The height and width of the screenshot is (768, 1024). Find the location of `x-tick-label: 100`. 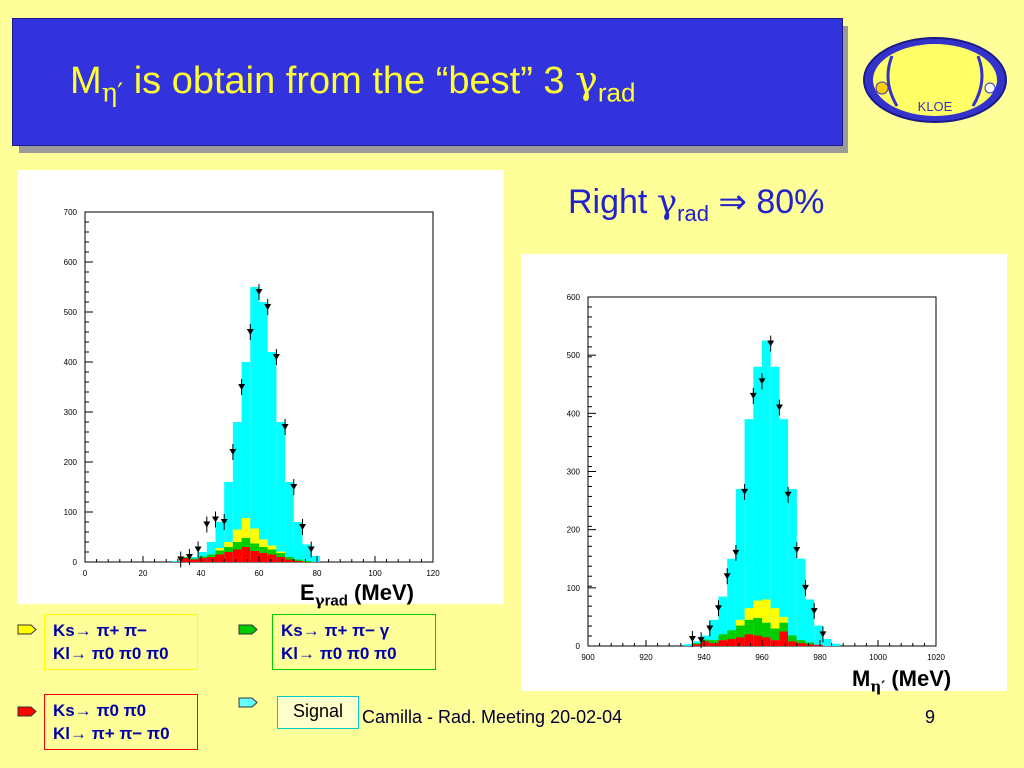

x-tick-label: 100 is located at coordinates (375, 573).